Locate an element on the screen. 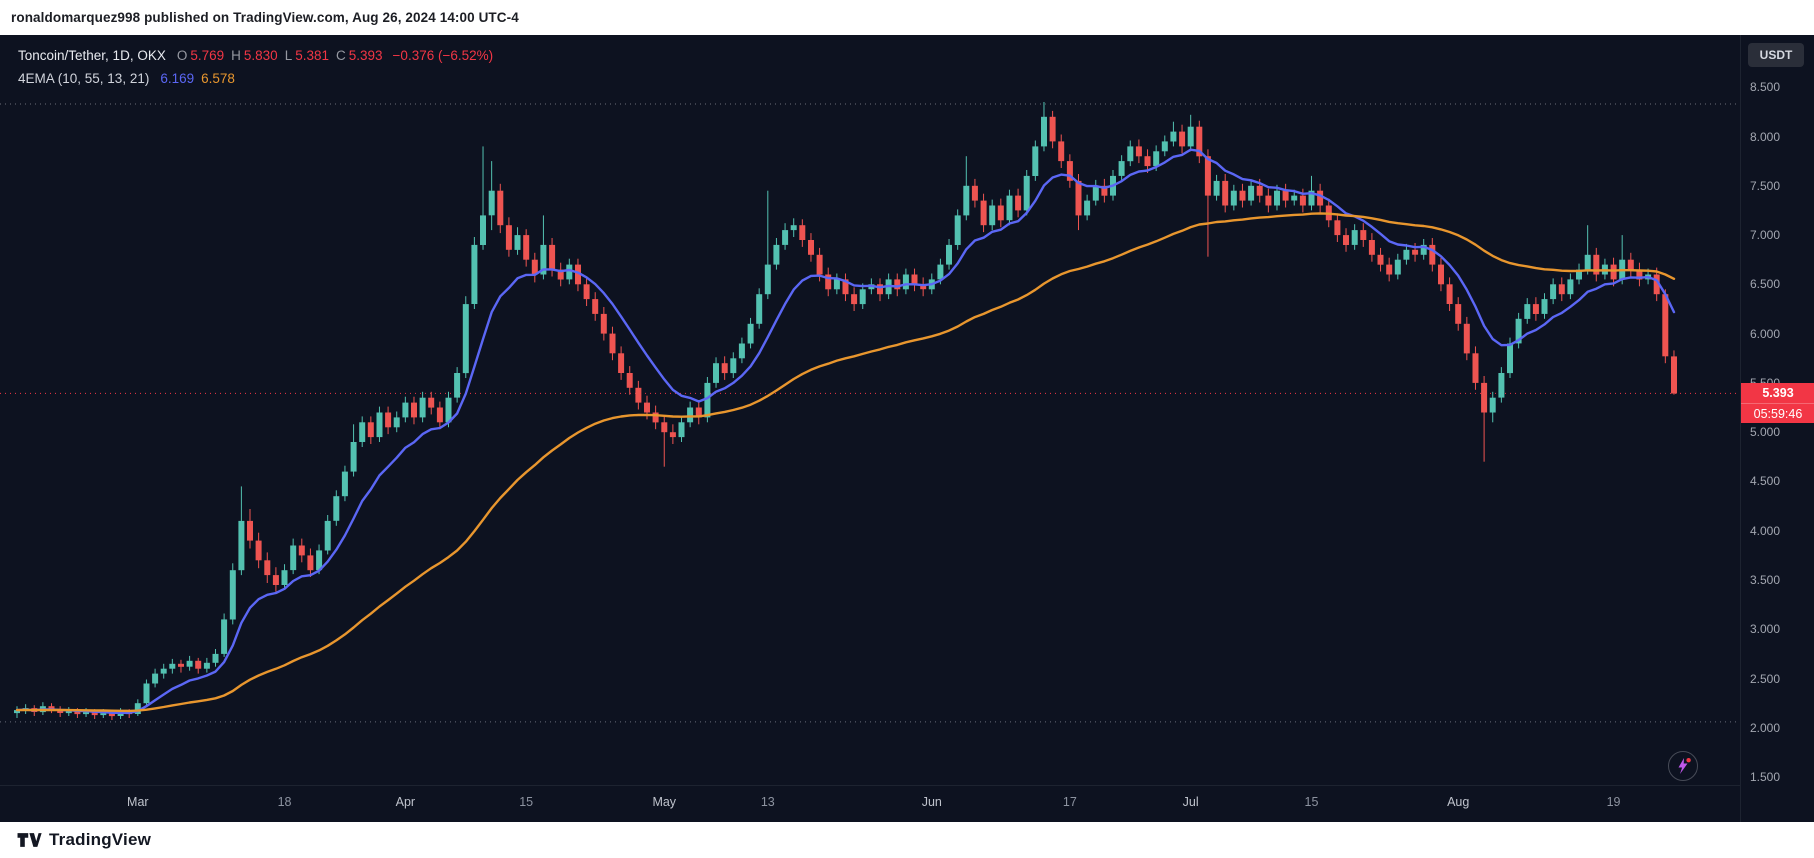 The height and width of the screenshot is (858, 1814). close-value: 5.393 is located at coordinates (365, 55).